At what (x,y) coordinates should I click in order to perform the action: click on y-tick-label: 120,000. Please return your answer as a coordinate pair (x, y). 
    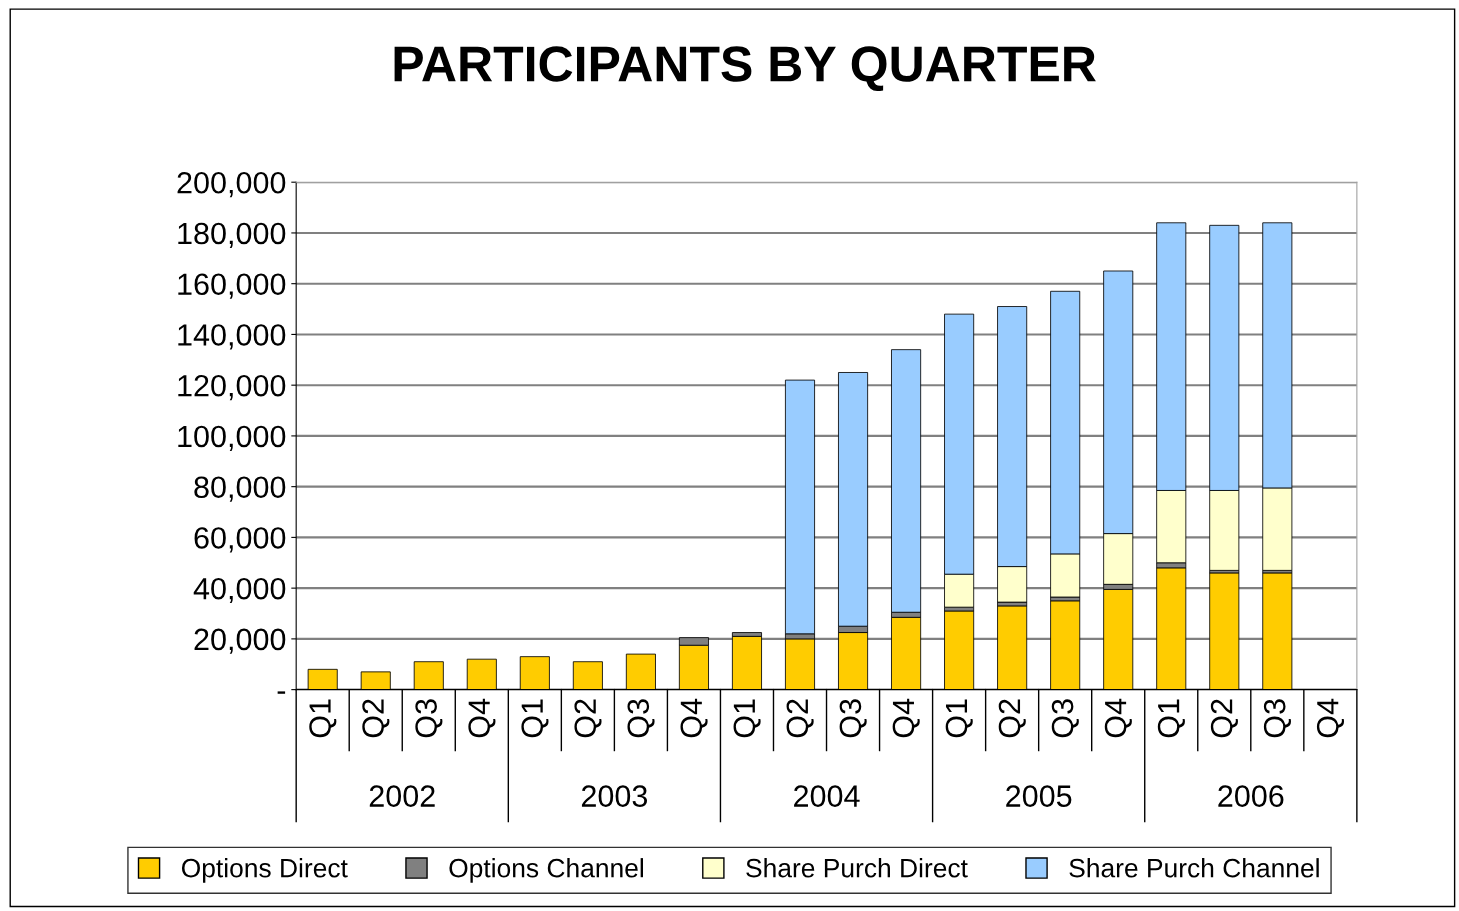
    Looking at the image, I should click on (232, 387).